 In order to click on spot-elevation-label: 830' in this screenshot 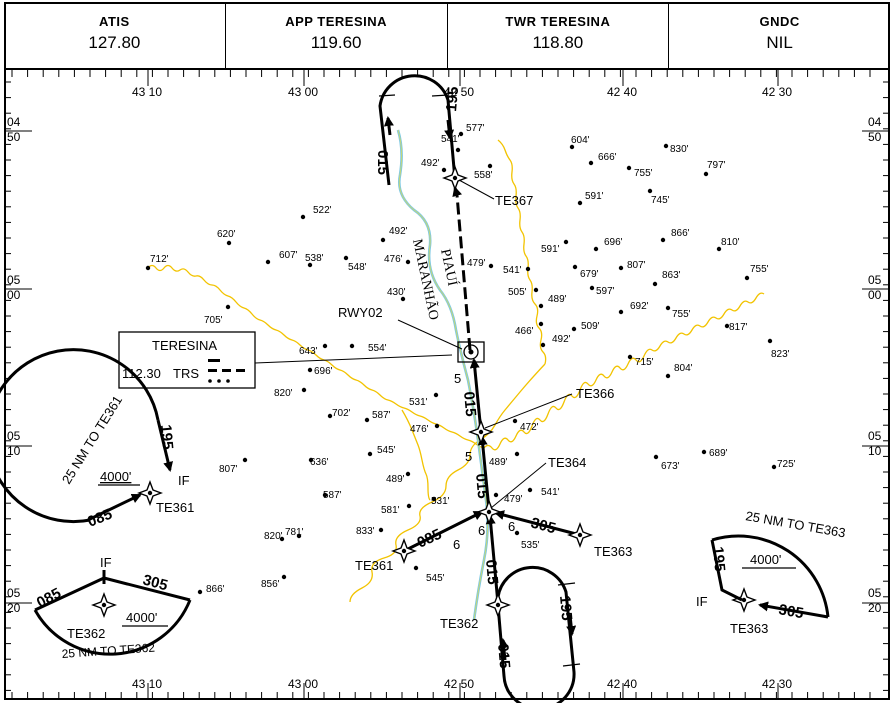, I will do `click(679, 149)`.